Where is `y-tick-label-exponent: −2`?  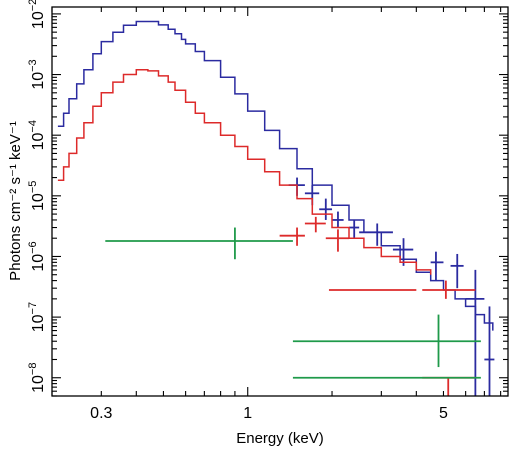 y-tick-label-exponent: −2 is located at coordinates (33, 5).